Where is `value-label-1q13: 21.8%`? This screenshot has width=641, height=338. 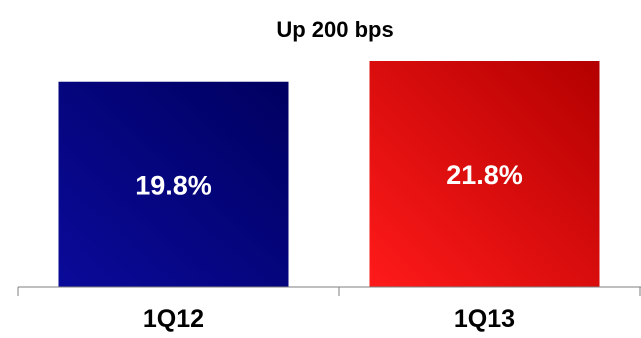
value-label-1q13: 21.8% is located at coordinates (484, 175).